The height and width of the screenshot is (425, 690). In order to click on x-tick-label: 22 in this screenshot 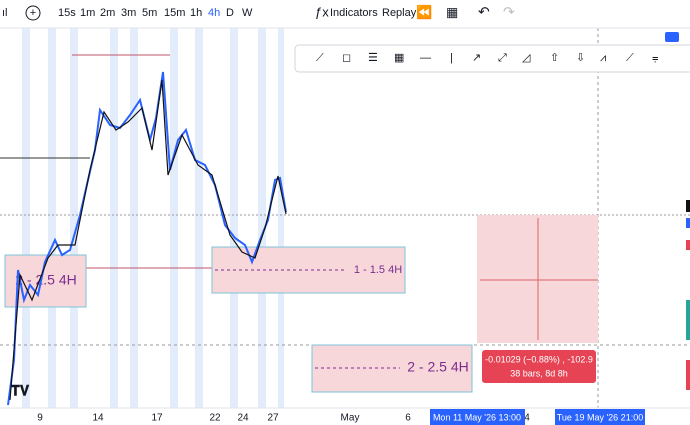, I will do `click(215, 418)`.